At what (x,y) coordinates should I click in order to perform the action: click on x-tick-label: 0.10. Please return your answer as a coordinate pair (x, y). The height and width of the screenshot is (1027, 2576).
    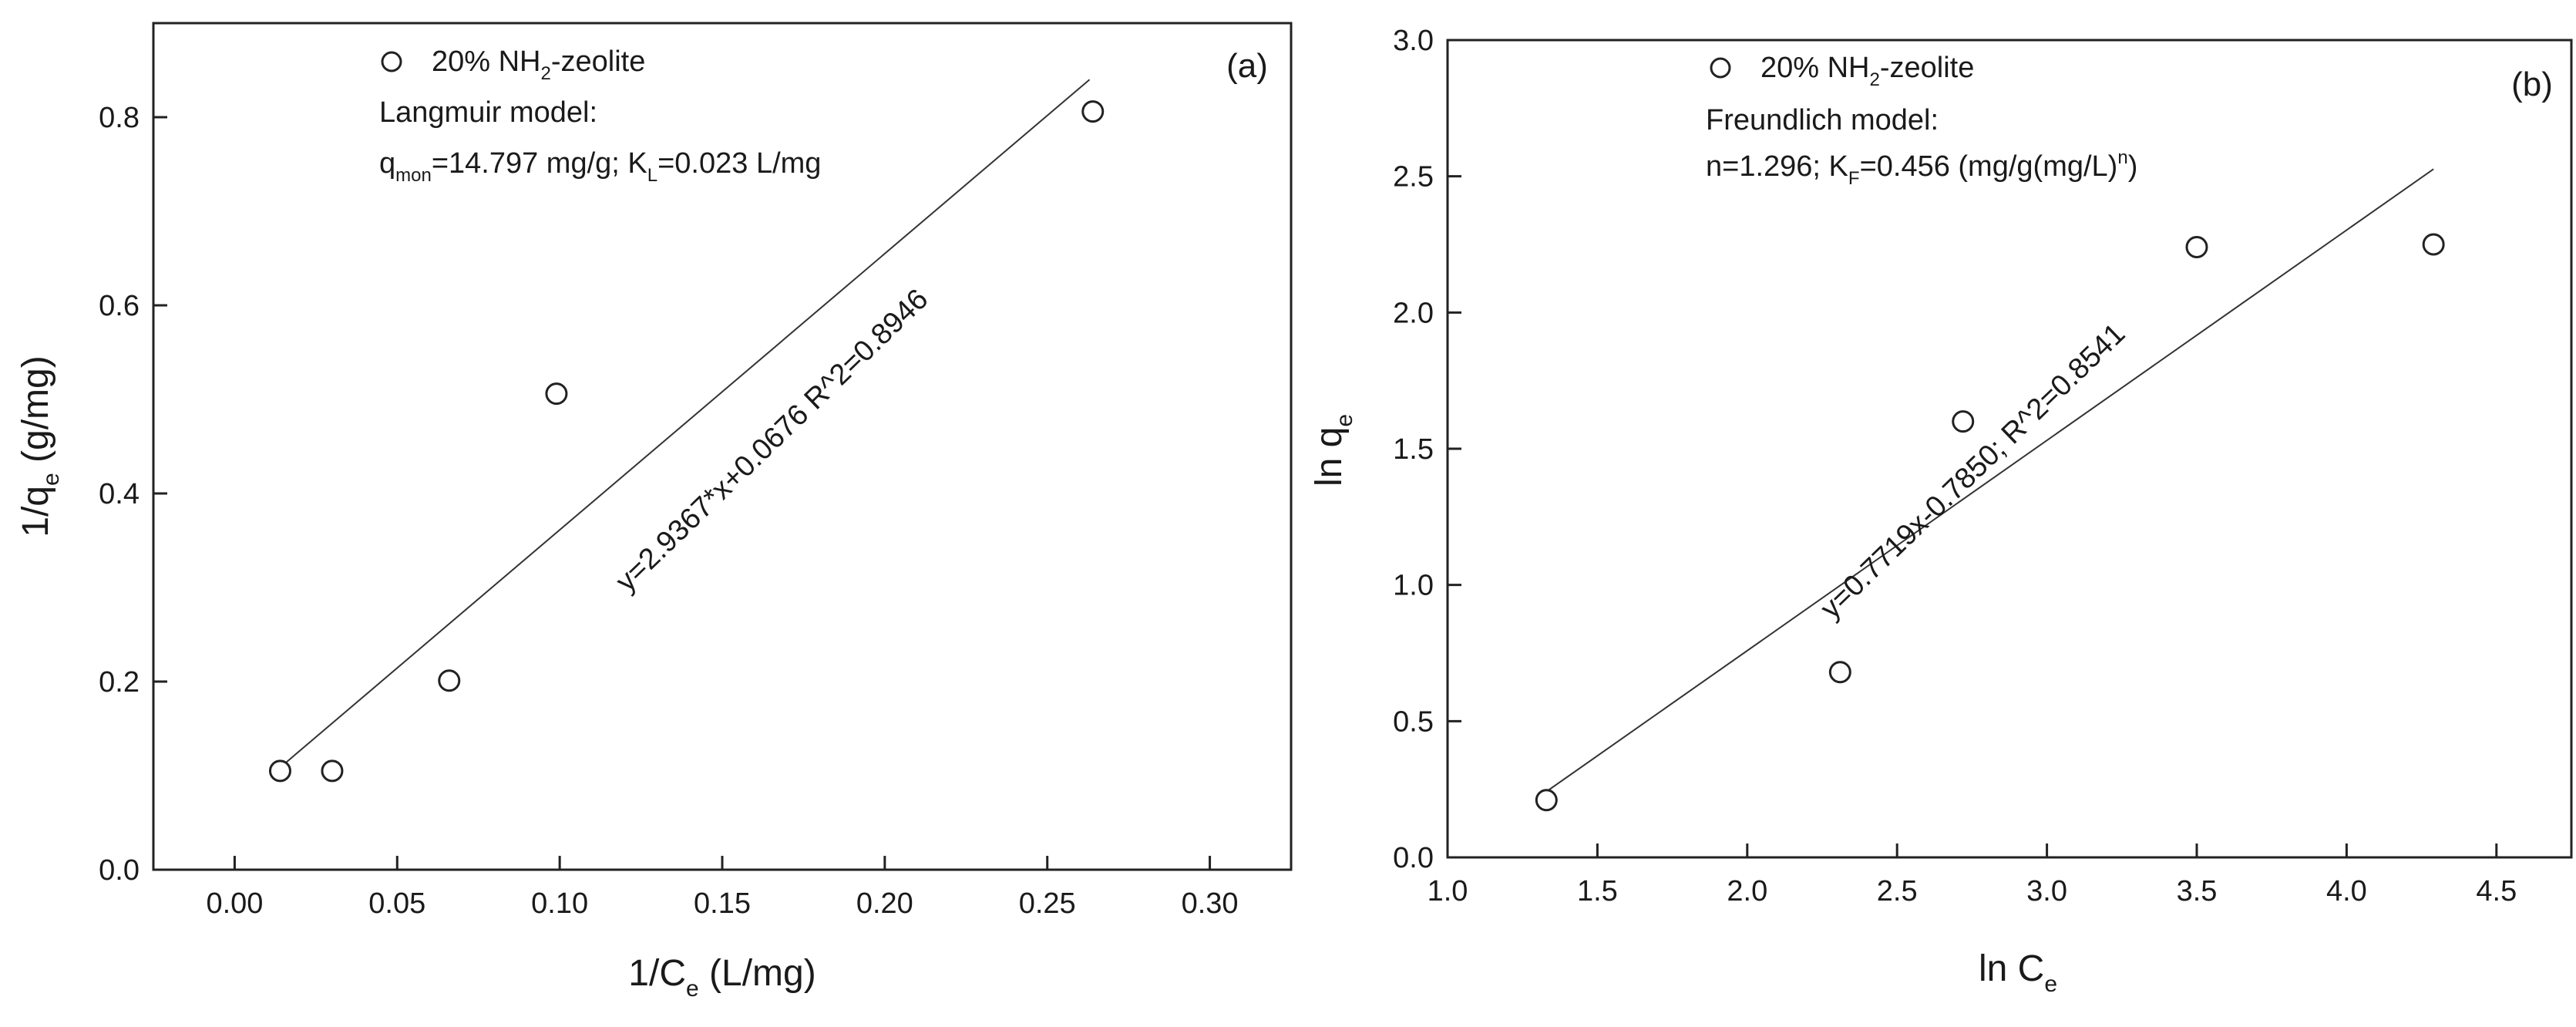
    Looking at the image, I should click on (559, 903).